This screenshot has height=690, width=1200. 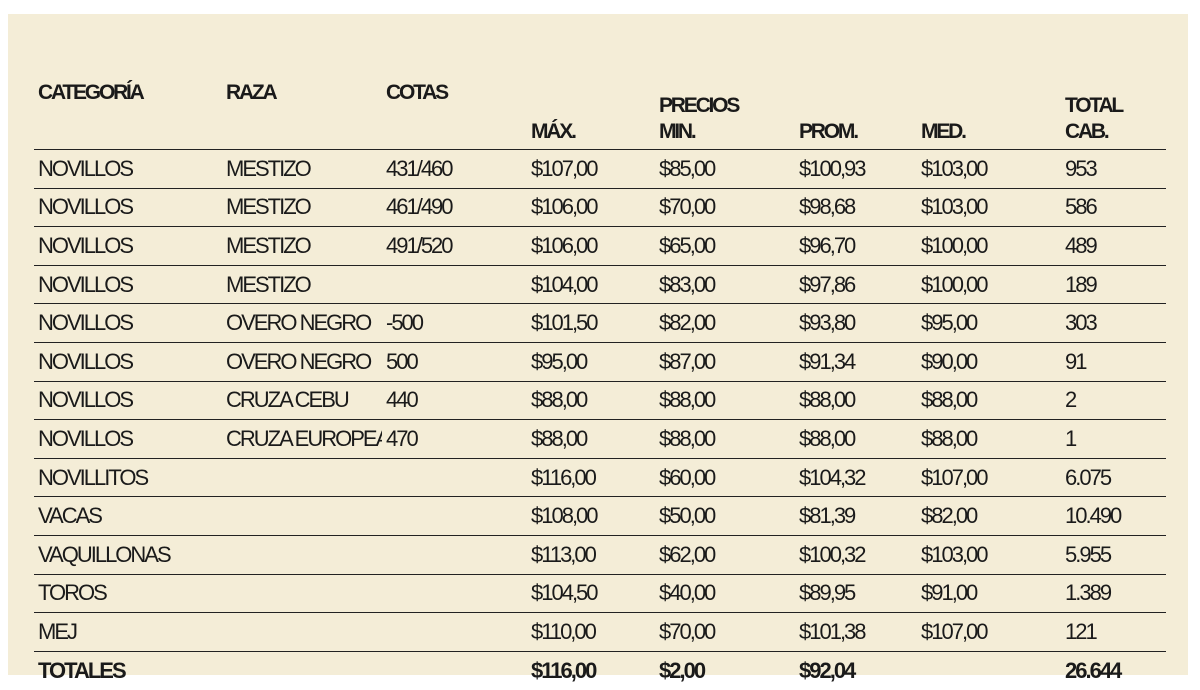 I want to click on totals-total: 26.644, so click(x=1093, y=670).